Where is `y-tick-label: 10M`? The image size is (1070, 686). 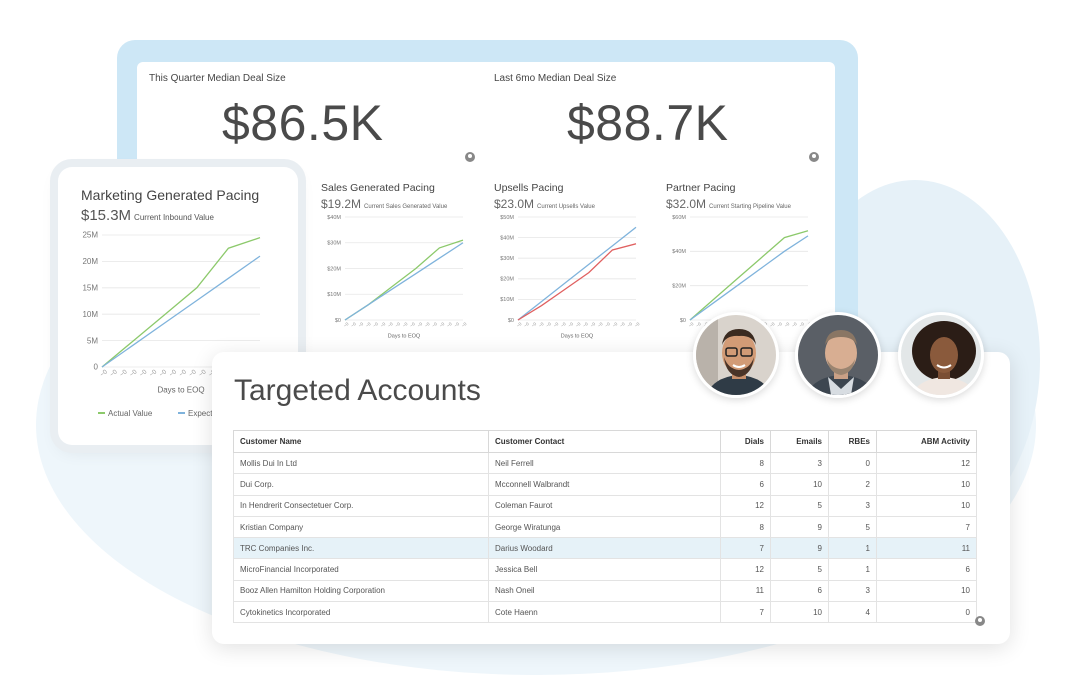
y-tick-label: 10M is located at coordinates (90, 314).